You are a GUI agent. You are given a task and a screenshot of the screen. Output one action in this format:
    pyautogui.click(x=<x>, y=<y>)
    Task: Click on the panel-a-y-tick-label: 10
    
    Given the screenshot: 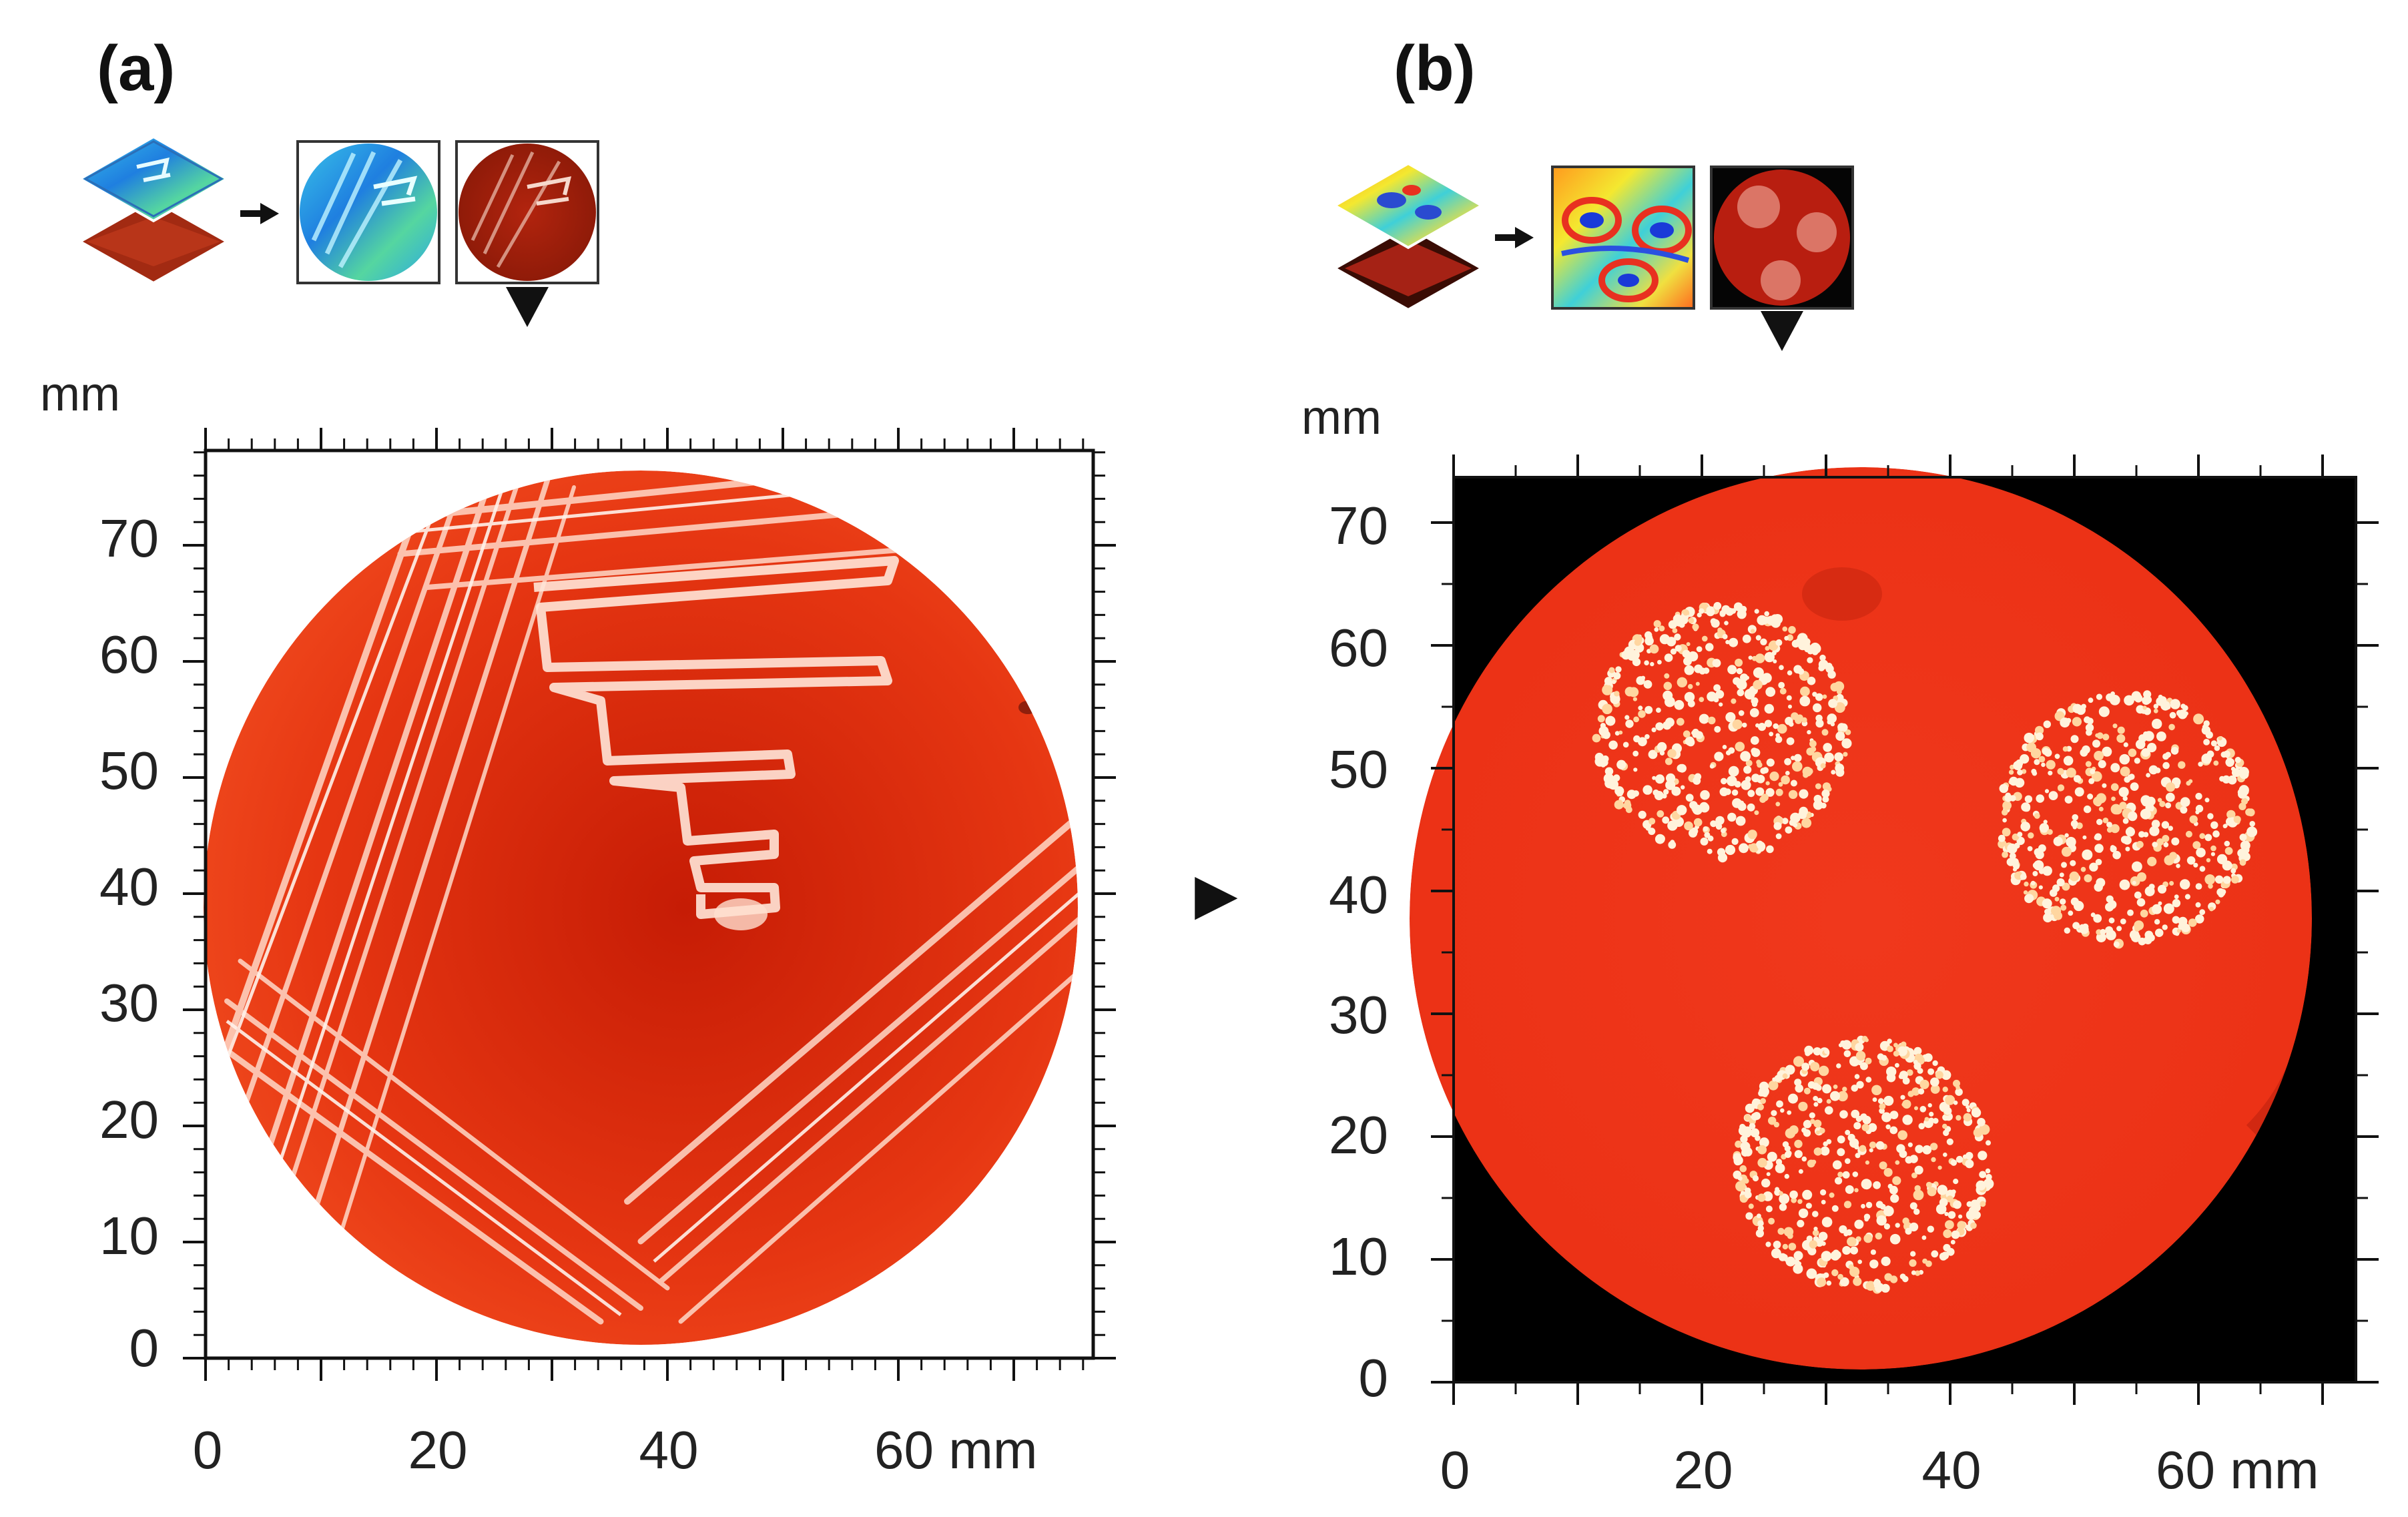 What is the action you would take?
    pyautogui.click(x=129, y=1235)
    